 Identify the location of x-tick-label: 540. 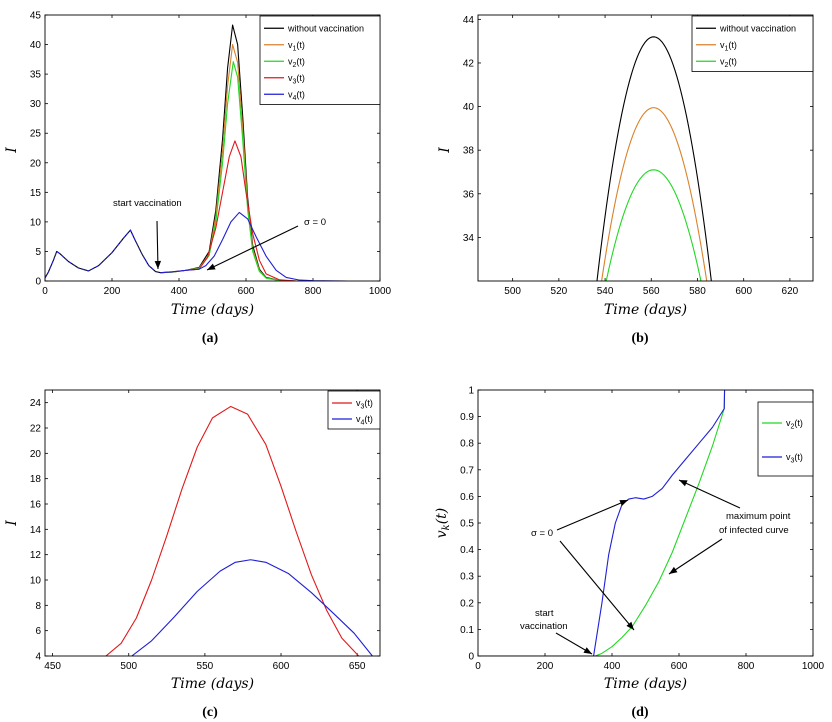
(605, 291).